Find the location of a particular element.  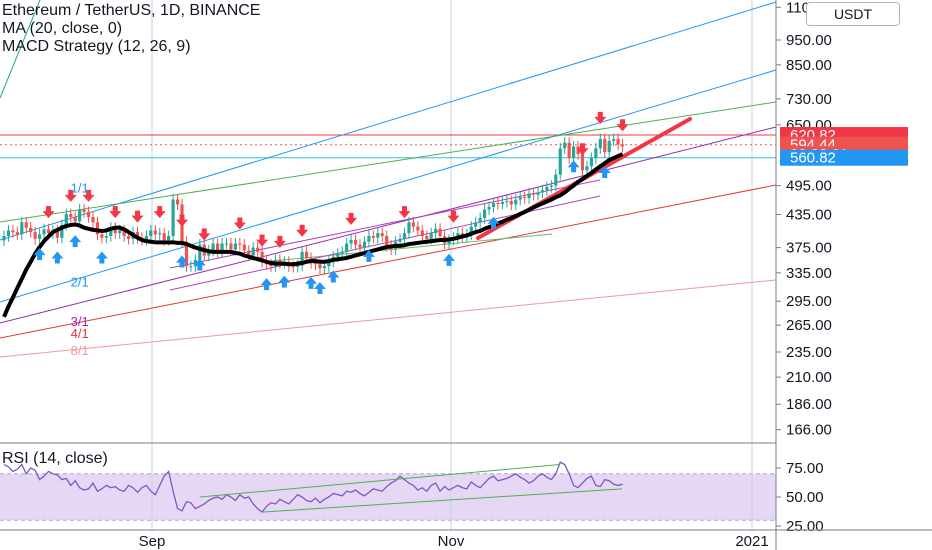

price-tick-label: 435.00 is located at coordinates (809, 214).